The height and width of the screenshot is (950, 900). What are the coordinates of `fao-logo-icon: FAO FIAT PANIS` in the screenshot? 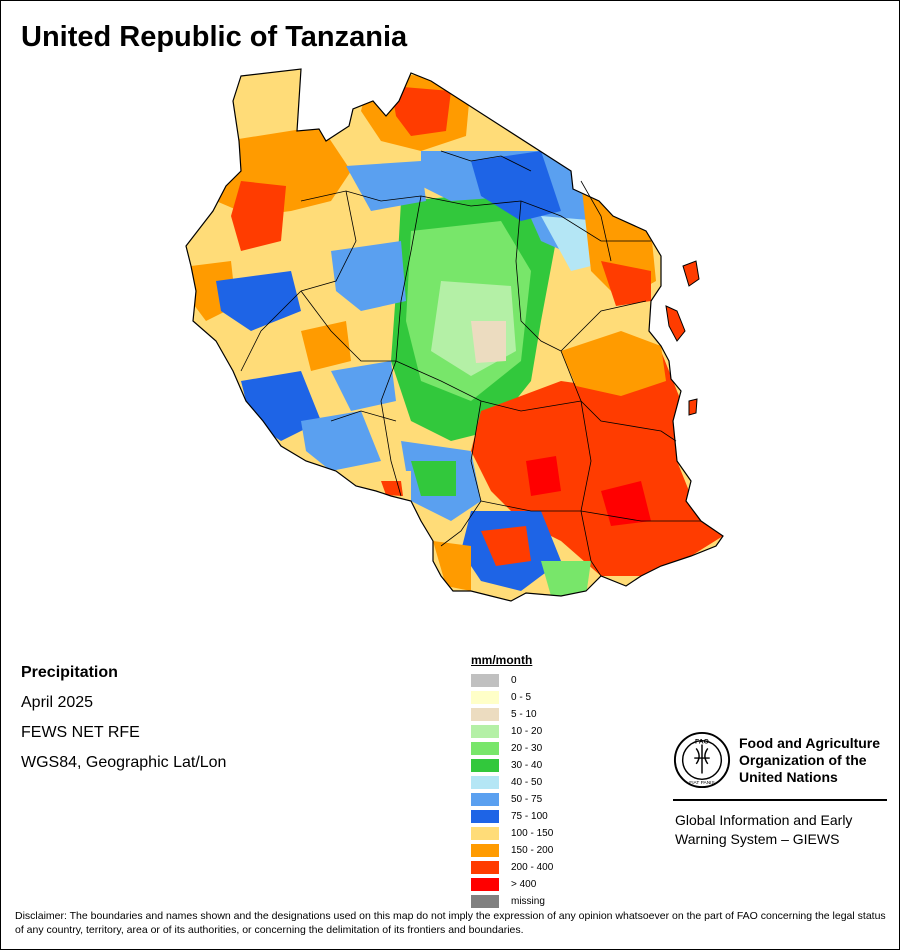 It's located at (702, 760).